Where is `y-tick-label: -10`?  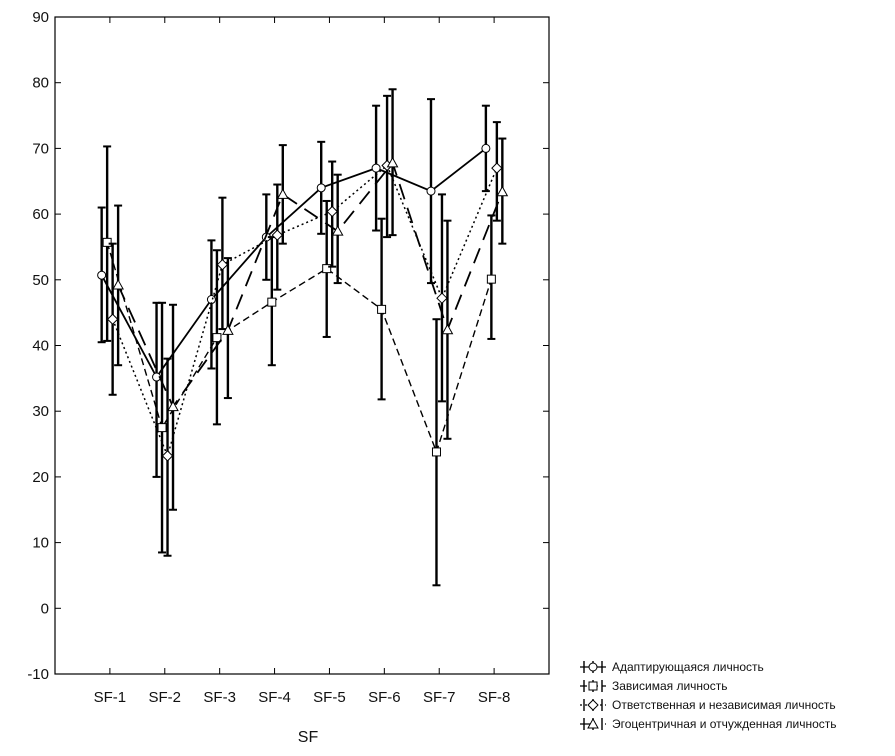
y-tick-label: -10 is located at coordinates (38, 674).